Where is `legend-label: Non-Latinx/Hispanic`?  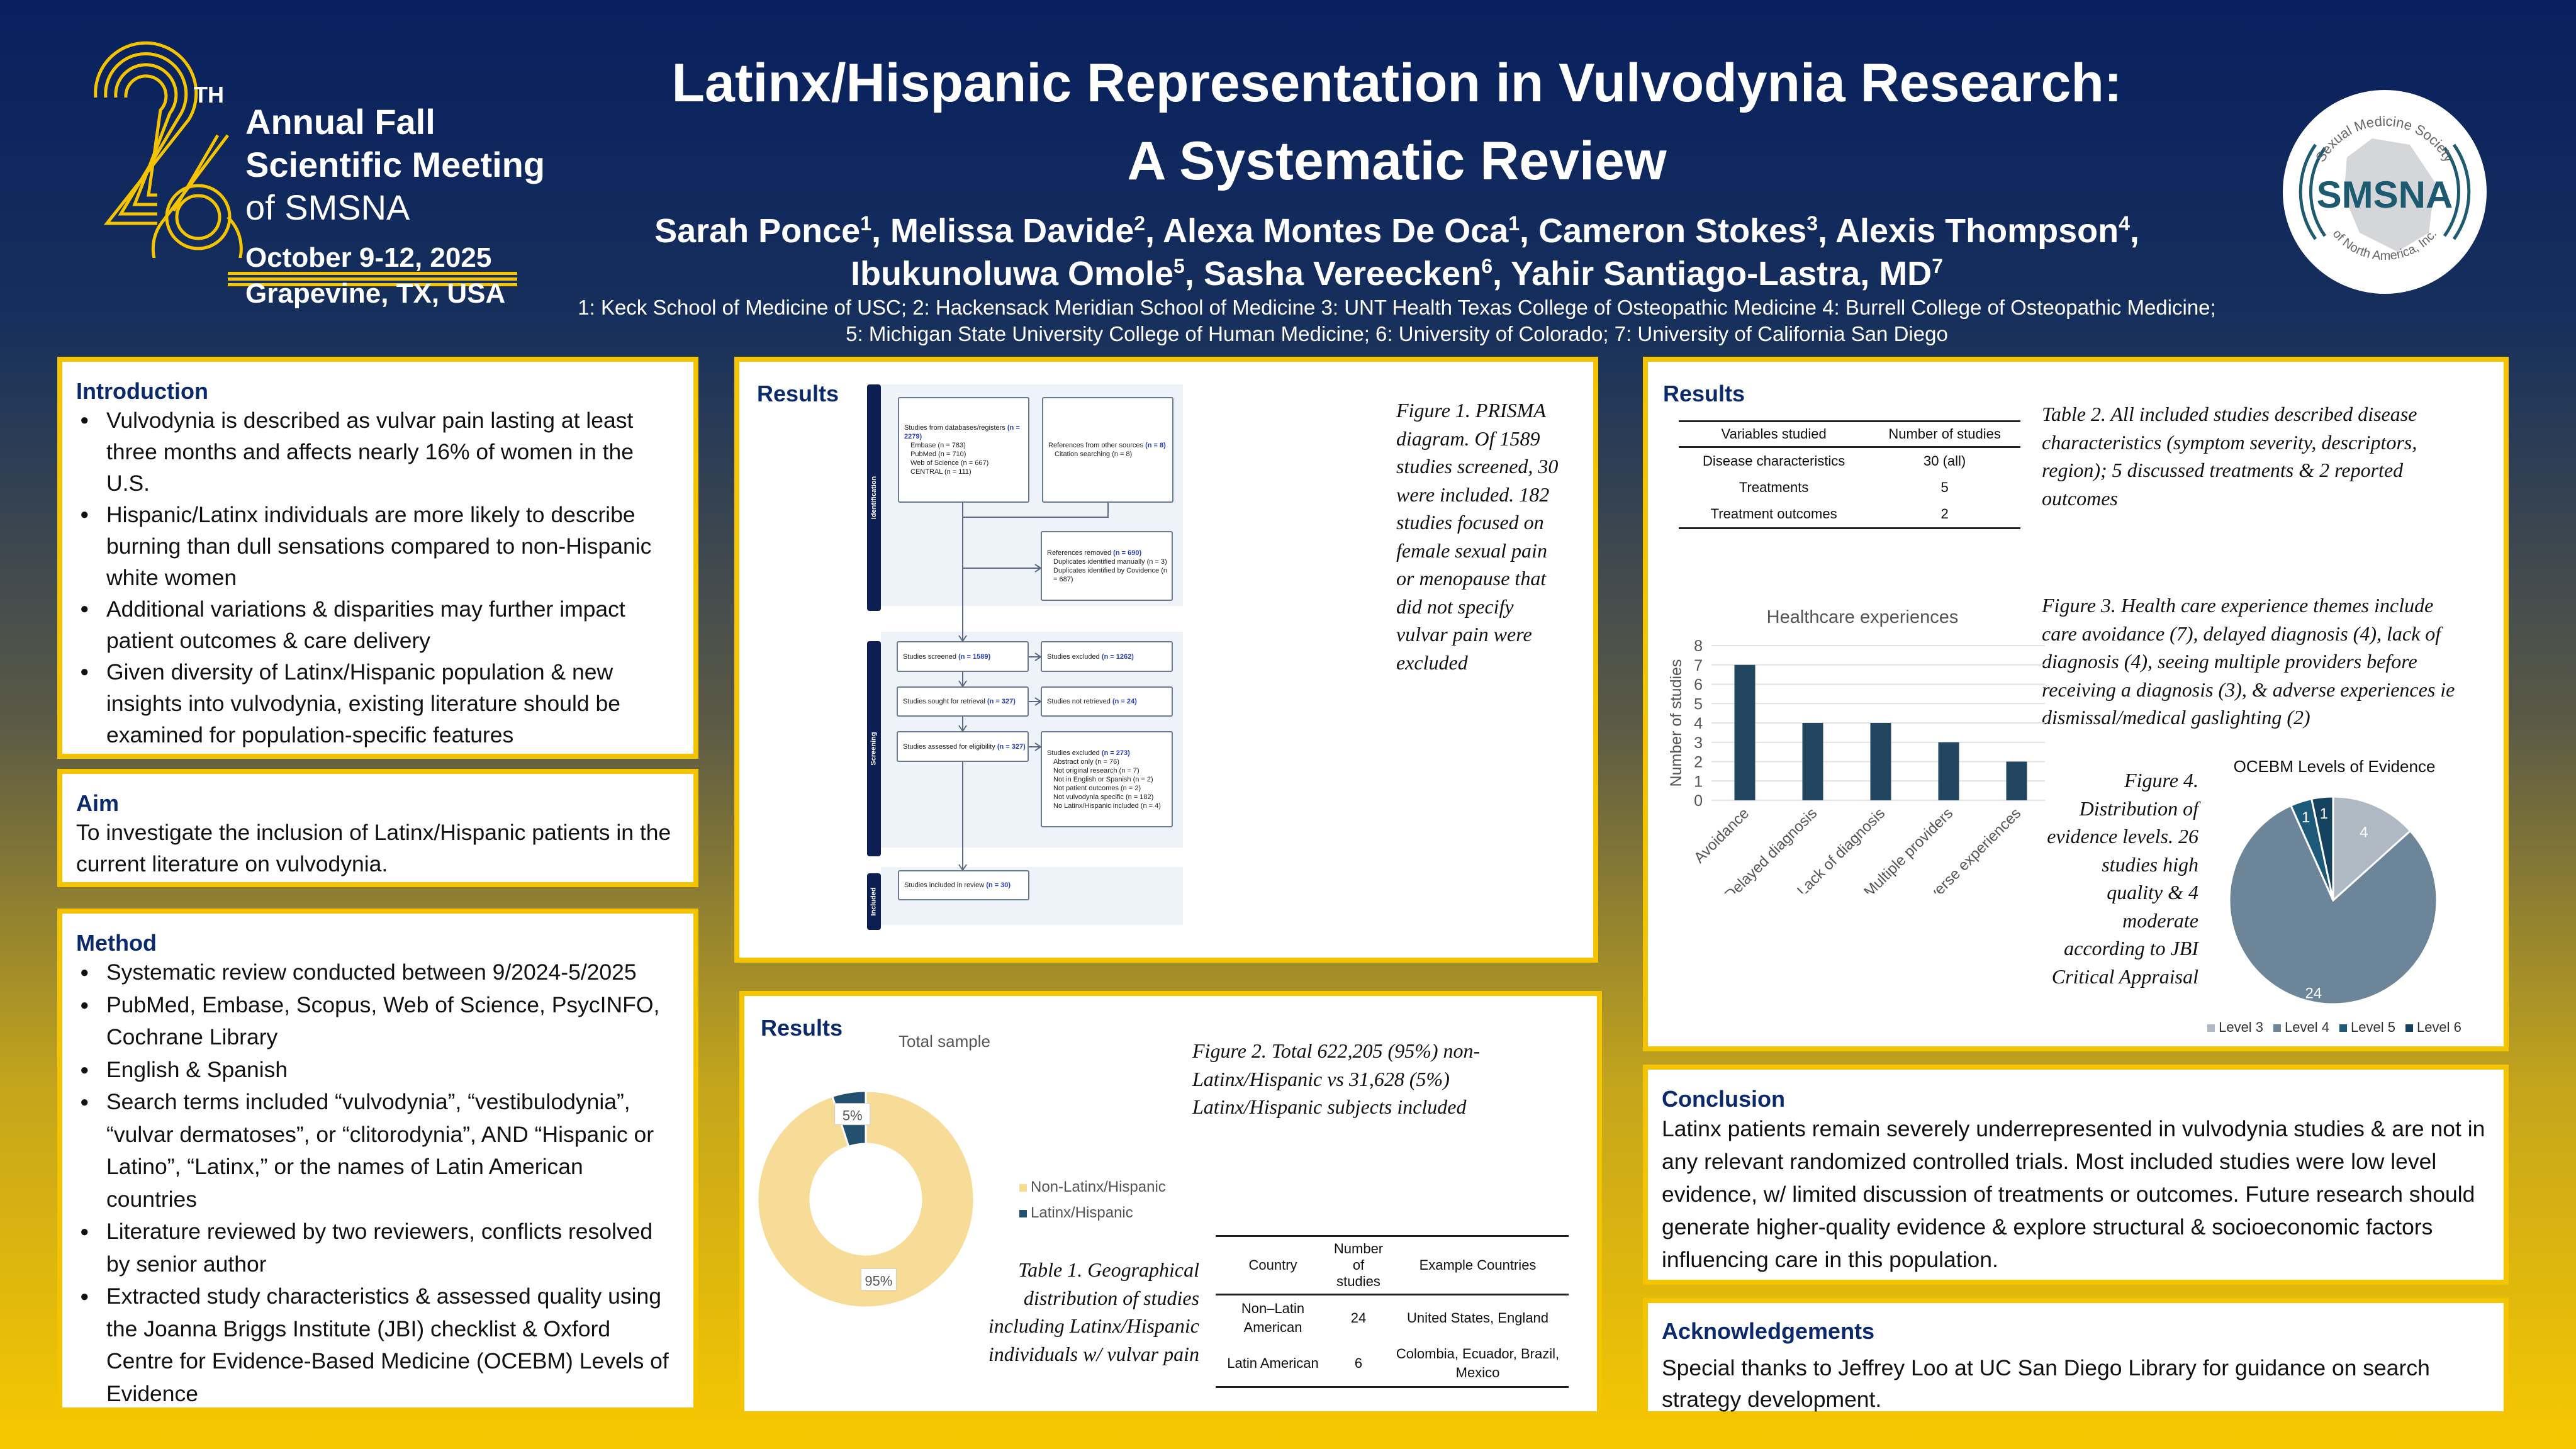
legend-label: Non-Latinx/Hispanic is located at coordinates (1098, 1186).